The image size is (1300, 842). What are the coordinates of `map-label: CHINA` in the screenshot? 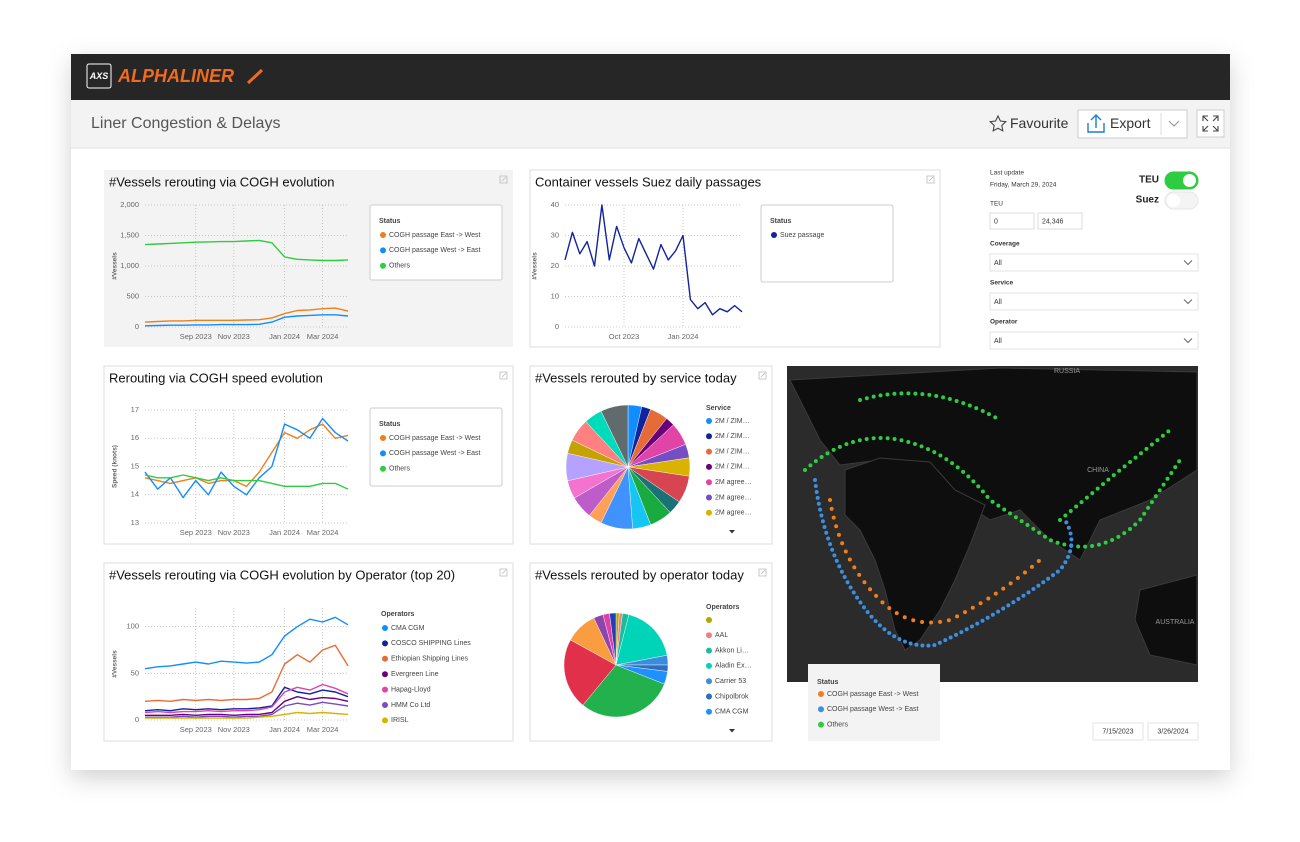 It's located at (1098, 470).